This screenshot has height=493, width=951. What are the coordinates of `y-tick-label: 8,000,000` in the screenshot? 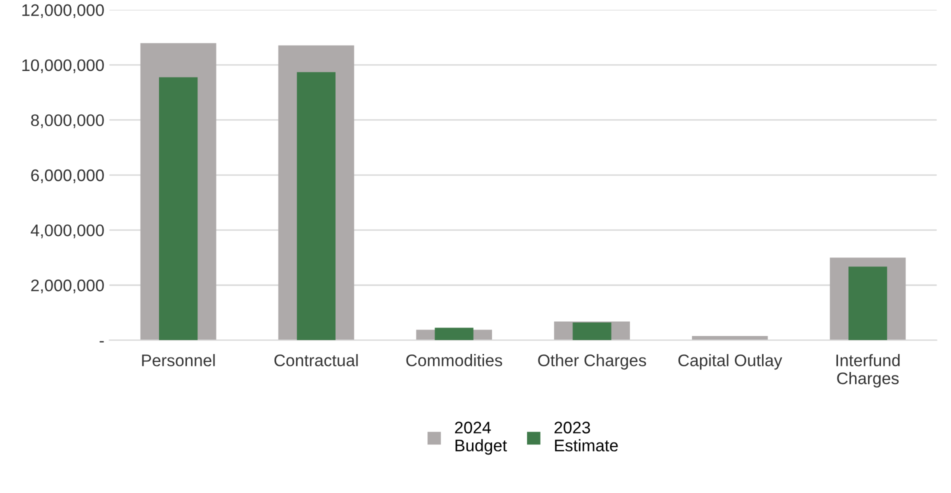 It's located at (67, 121).